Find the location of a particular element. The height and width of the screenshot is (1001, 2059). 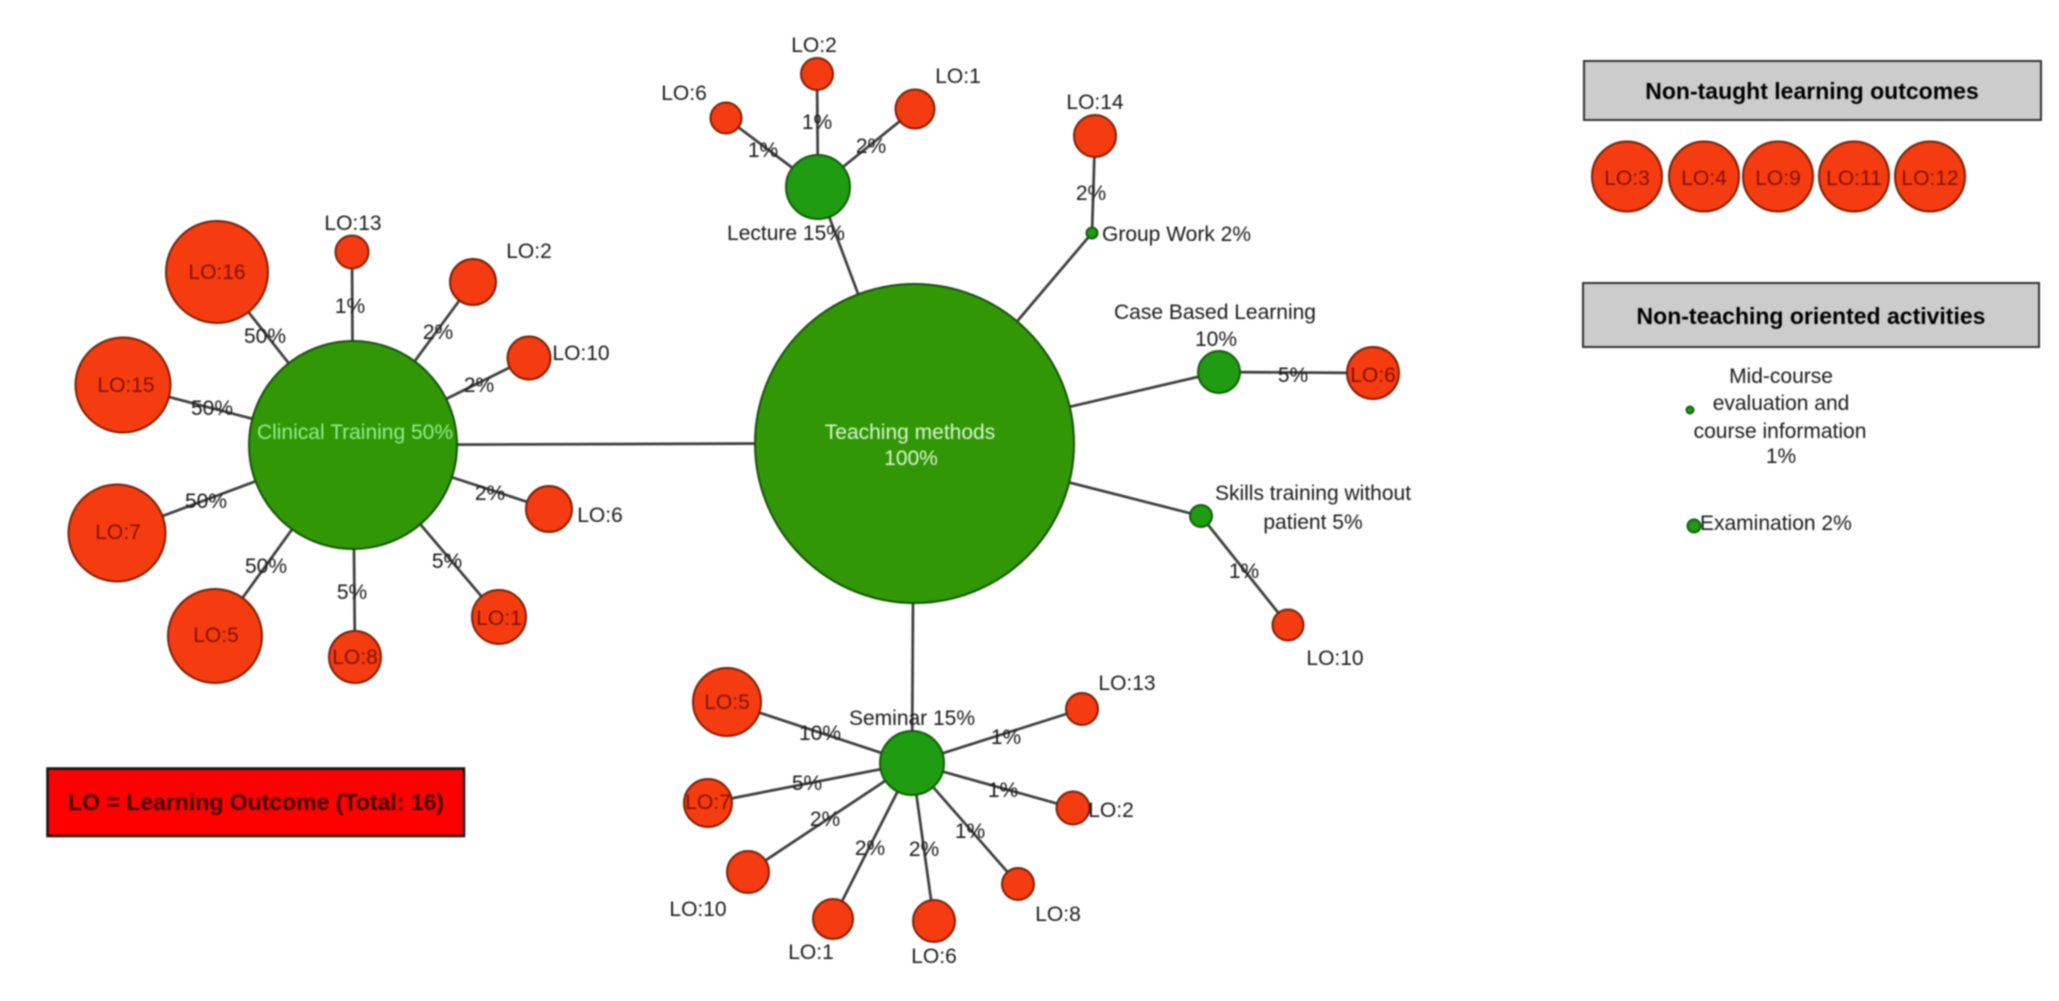

svg-text: LO:16 is located at coordinates (216, 272).